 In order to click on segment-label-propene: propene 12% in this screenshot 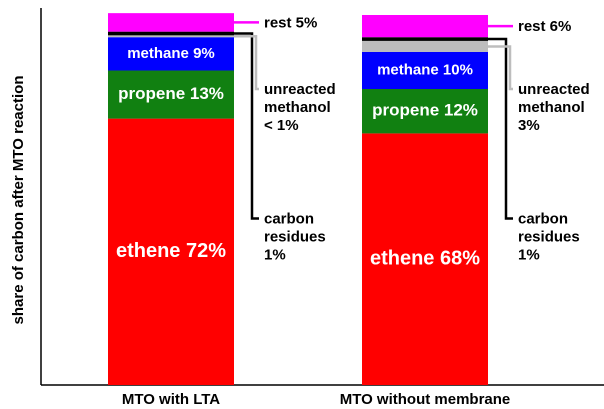, I will do `click(425, 110)`.